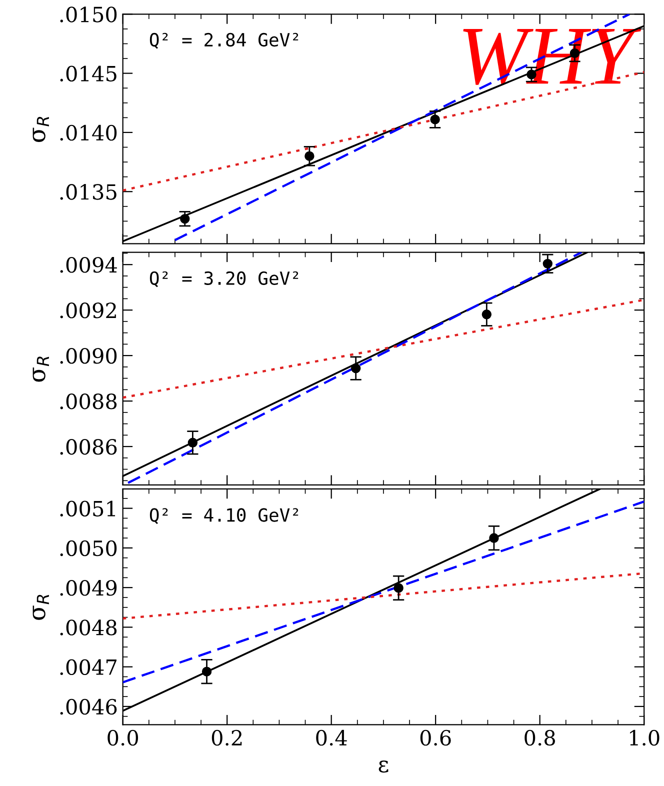 This screenshot has width=664, height=786. Describe the element at coordinates (88, 192) in the screenshot. I see `y-tick-label: .0135` at that location.